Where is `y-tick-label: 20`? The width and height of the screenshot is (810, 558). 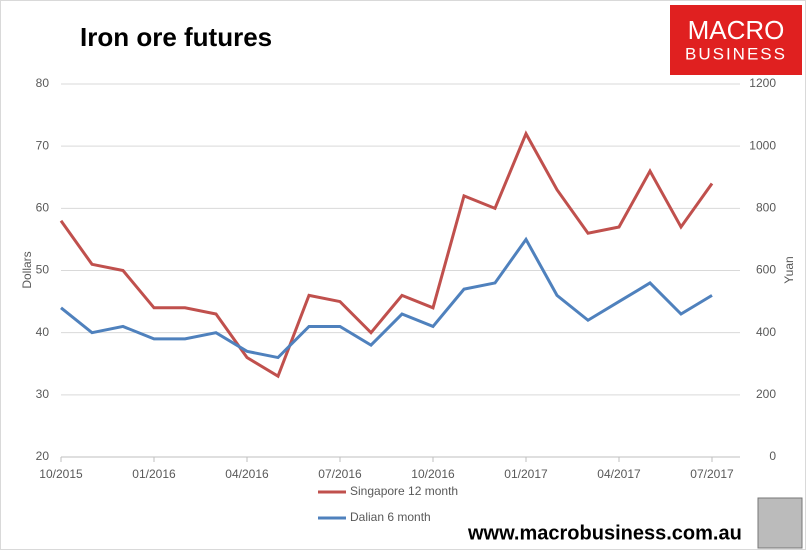 y-tick-label: 20 is located at coordinates (43, 456).